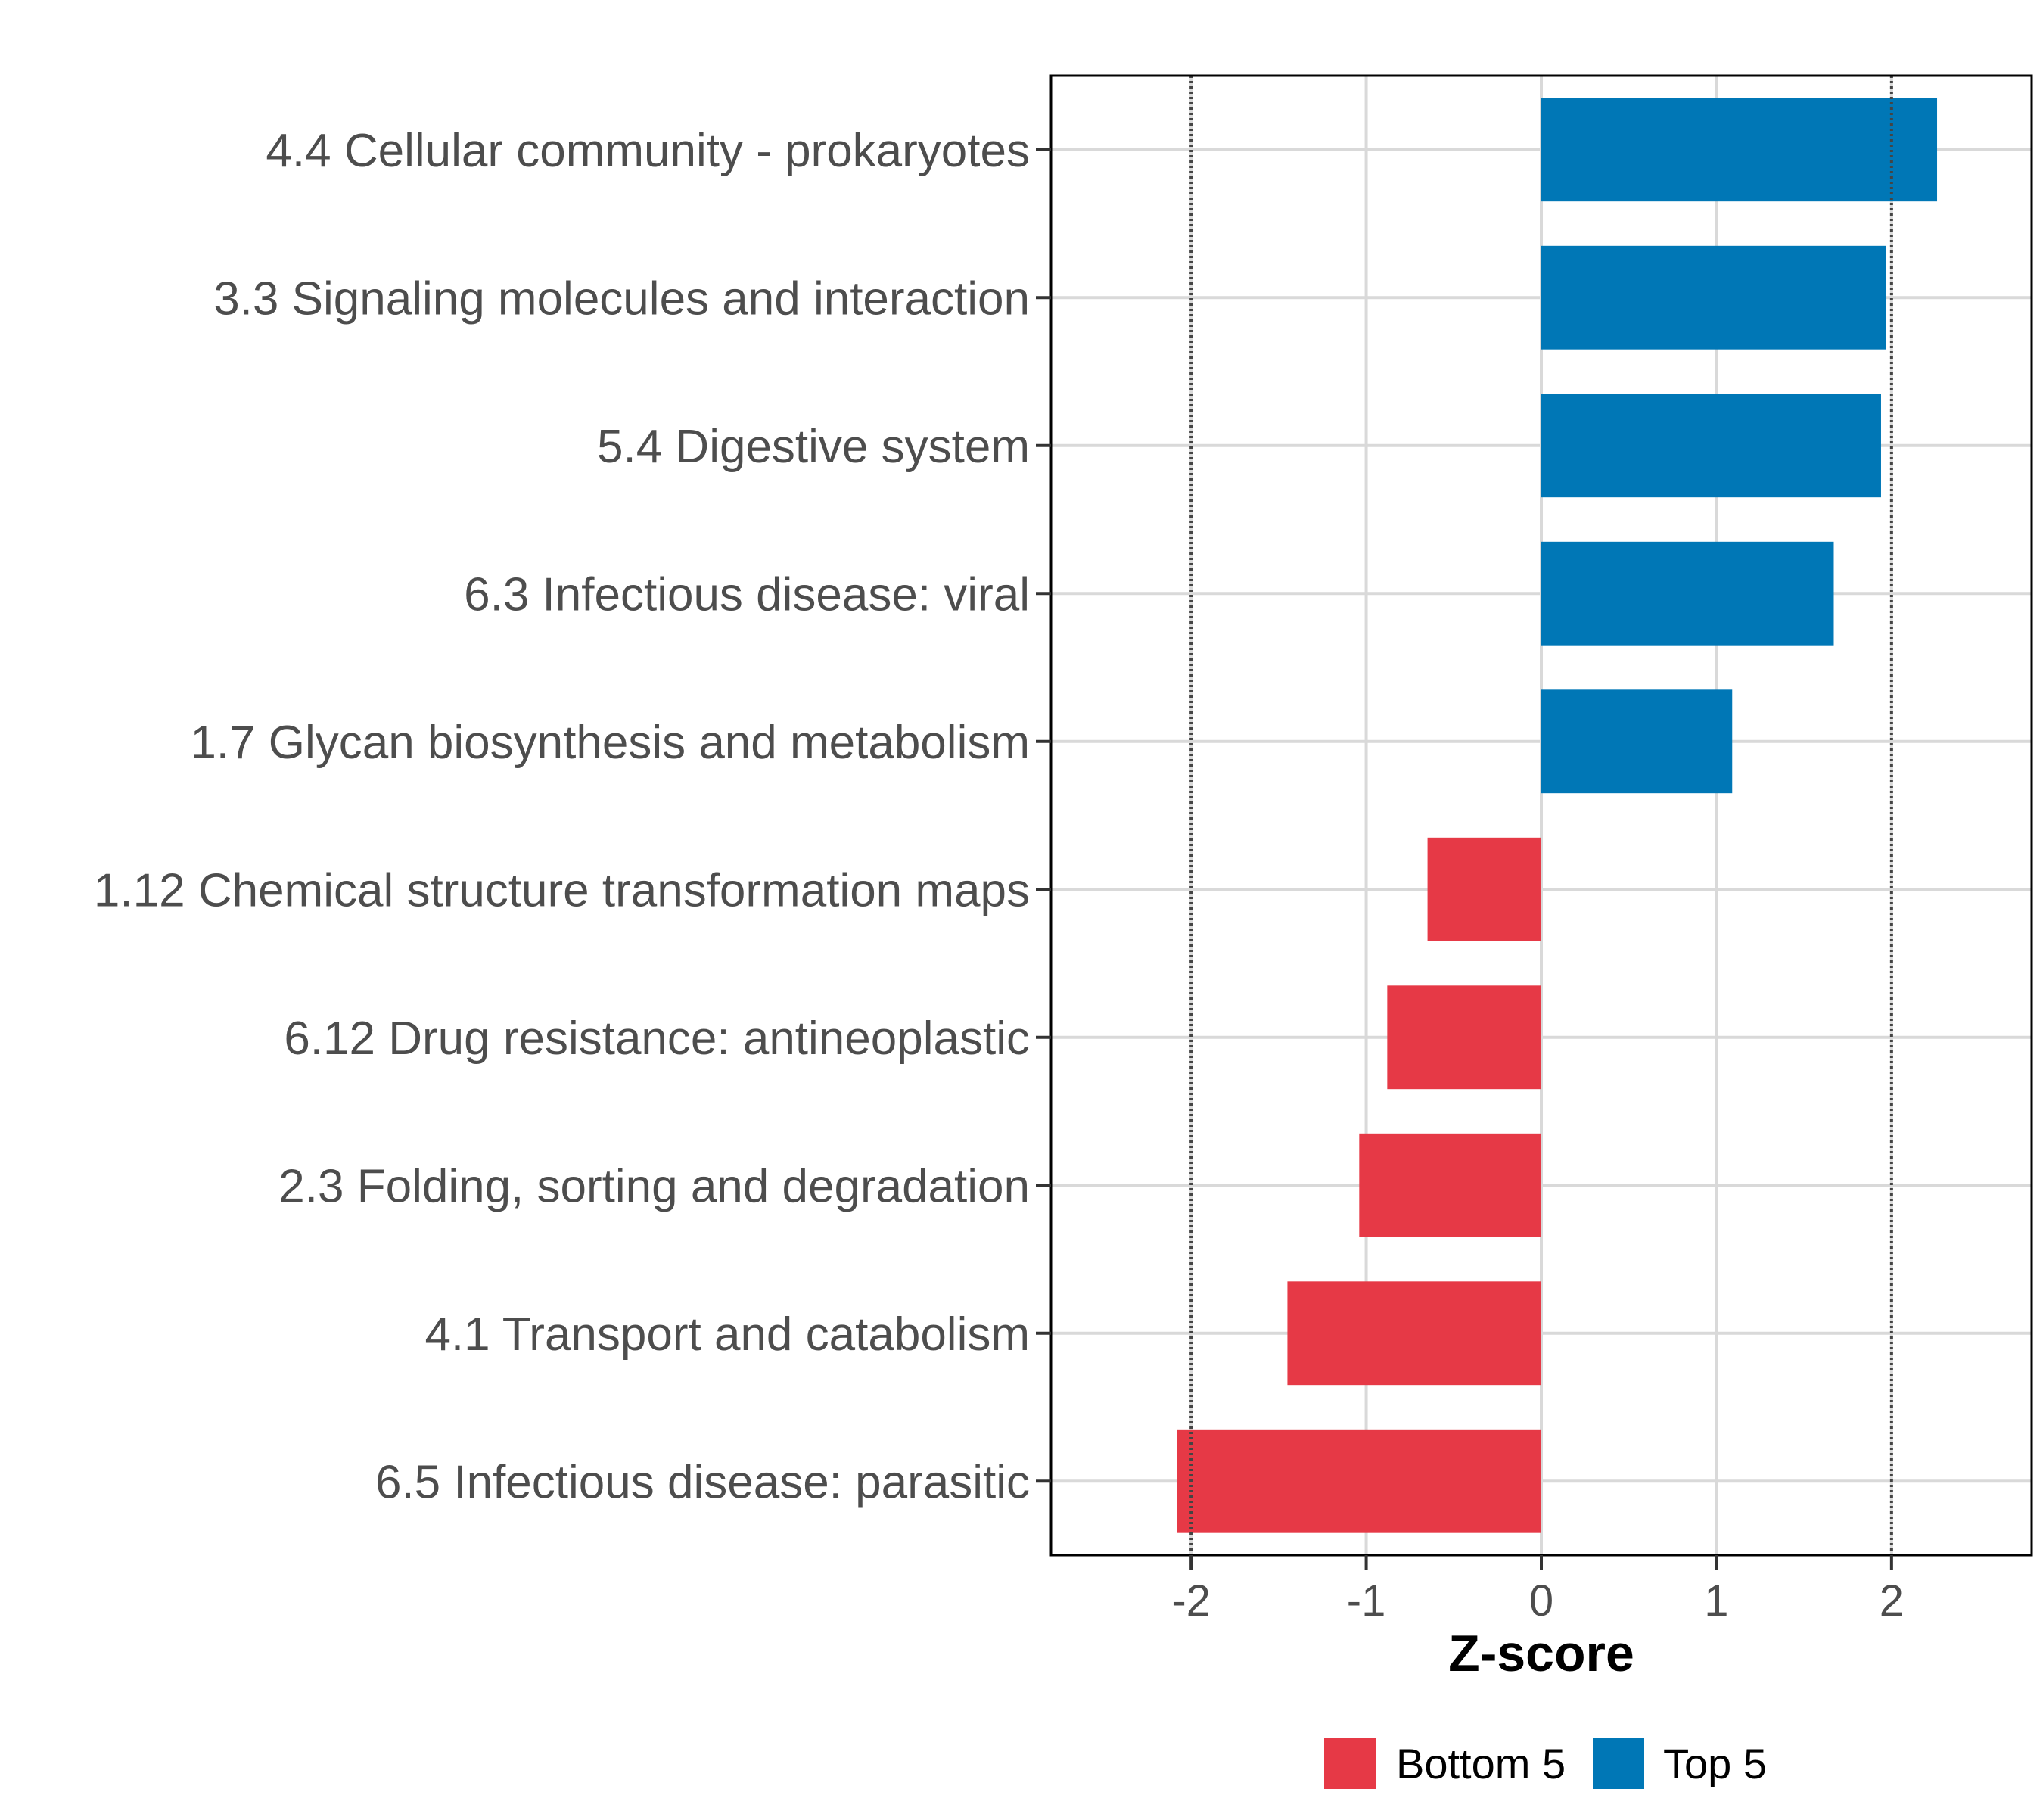  What do you see at coordinates (1367, 1601) in the screenshot?
I see `x-tick-label: -1` at bounding box center [1367, 1601].